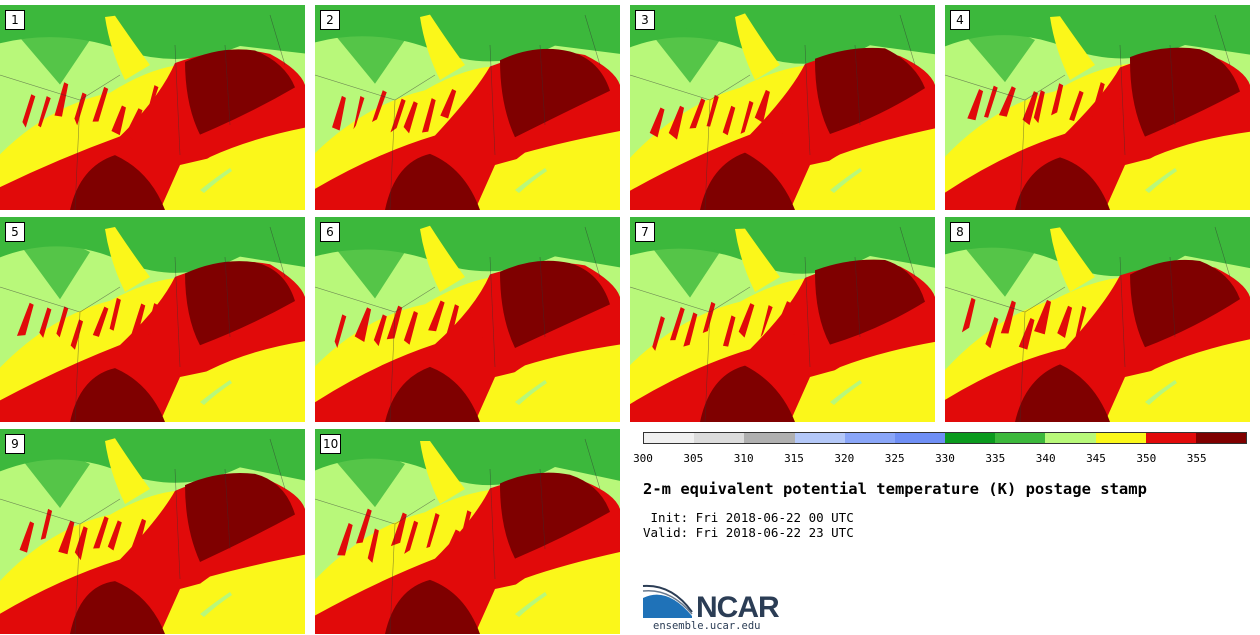  I want to click on ensemble-member-panel: 4, so click(1097, 107).